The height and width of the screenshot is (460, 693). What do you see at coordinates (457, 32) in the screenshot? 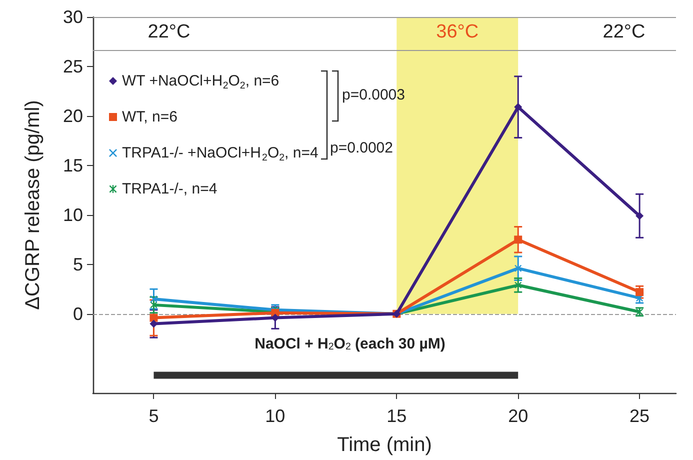
I see `band-label: 36°C` at bounding box center [457, 32].